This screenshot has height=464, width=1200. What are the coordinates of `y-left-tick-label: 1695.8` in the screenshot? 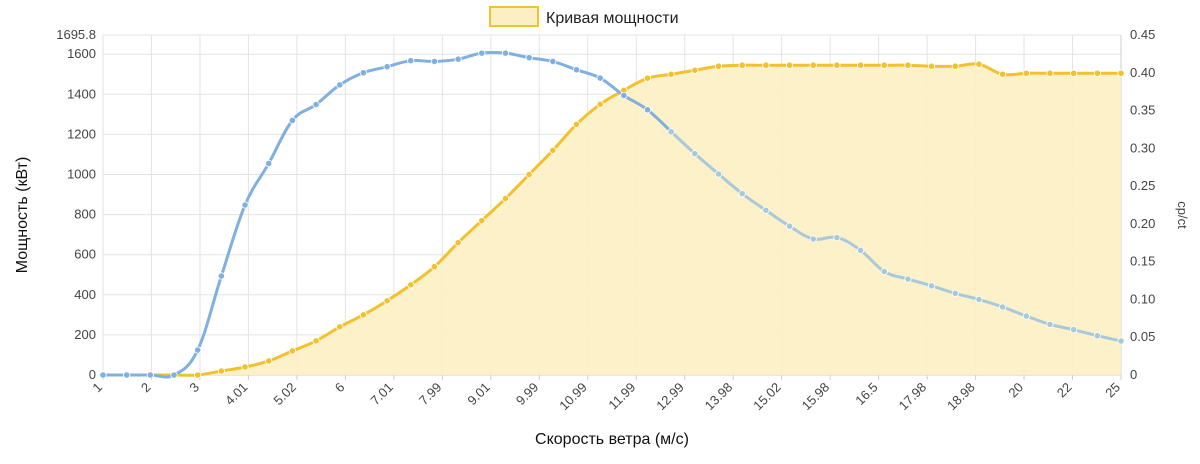 It's located at (76, 34).